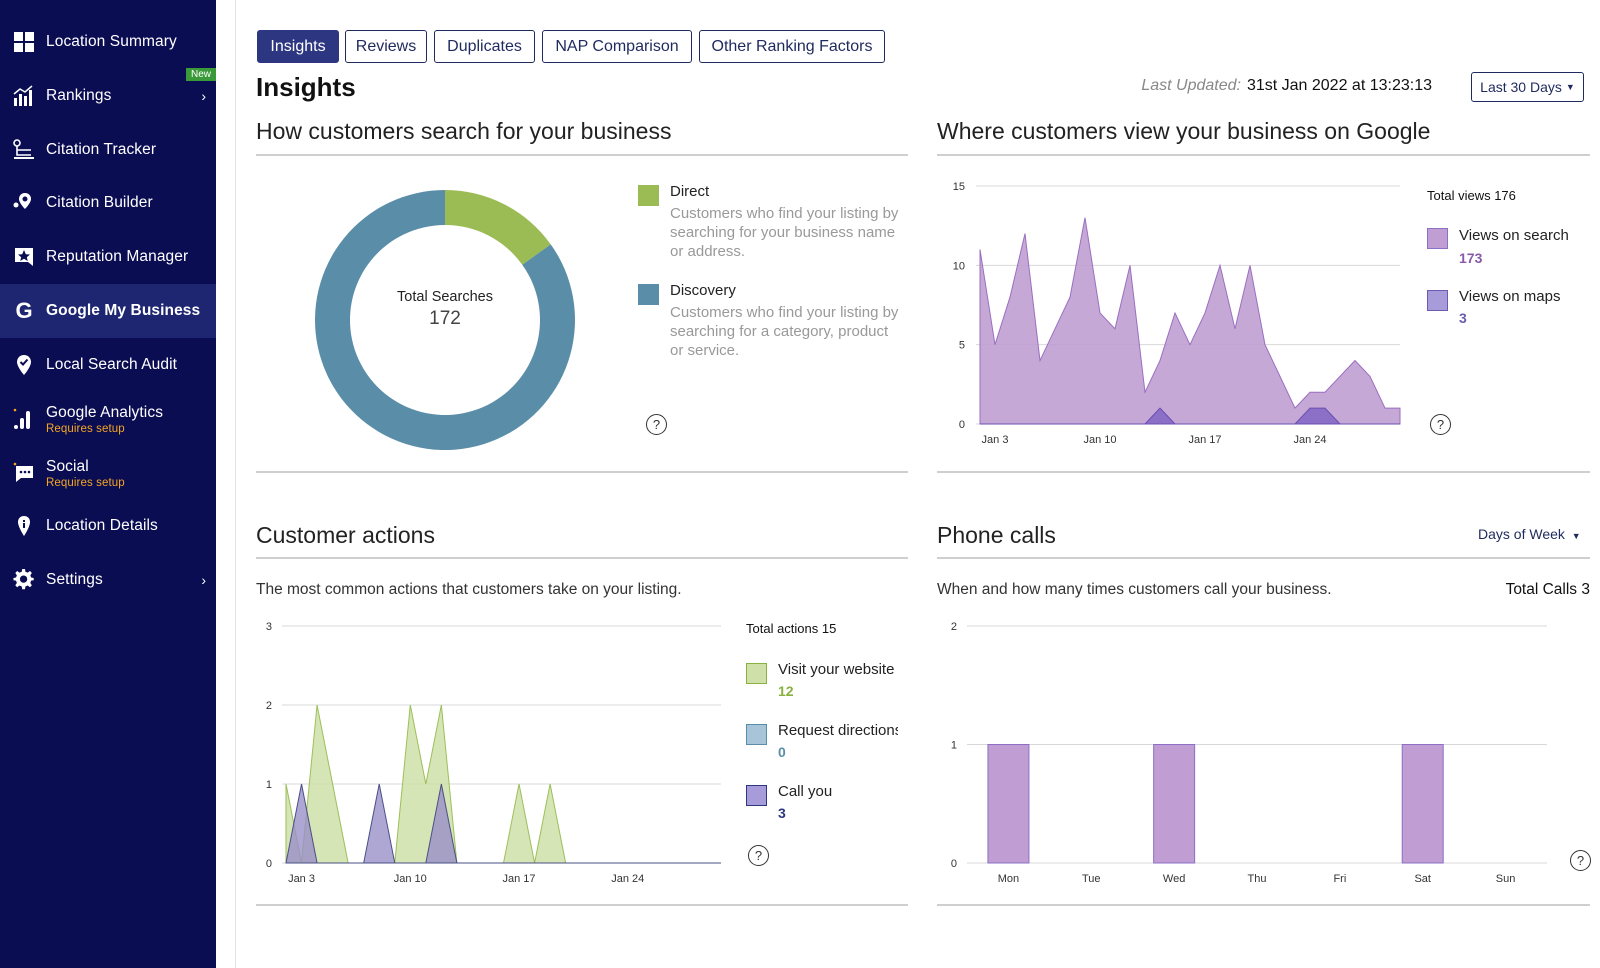 This screenshot has height=968, width=1600. I want to click on y-tick-label: 5, so click(962, 346).